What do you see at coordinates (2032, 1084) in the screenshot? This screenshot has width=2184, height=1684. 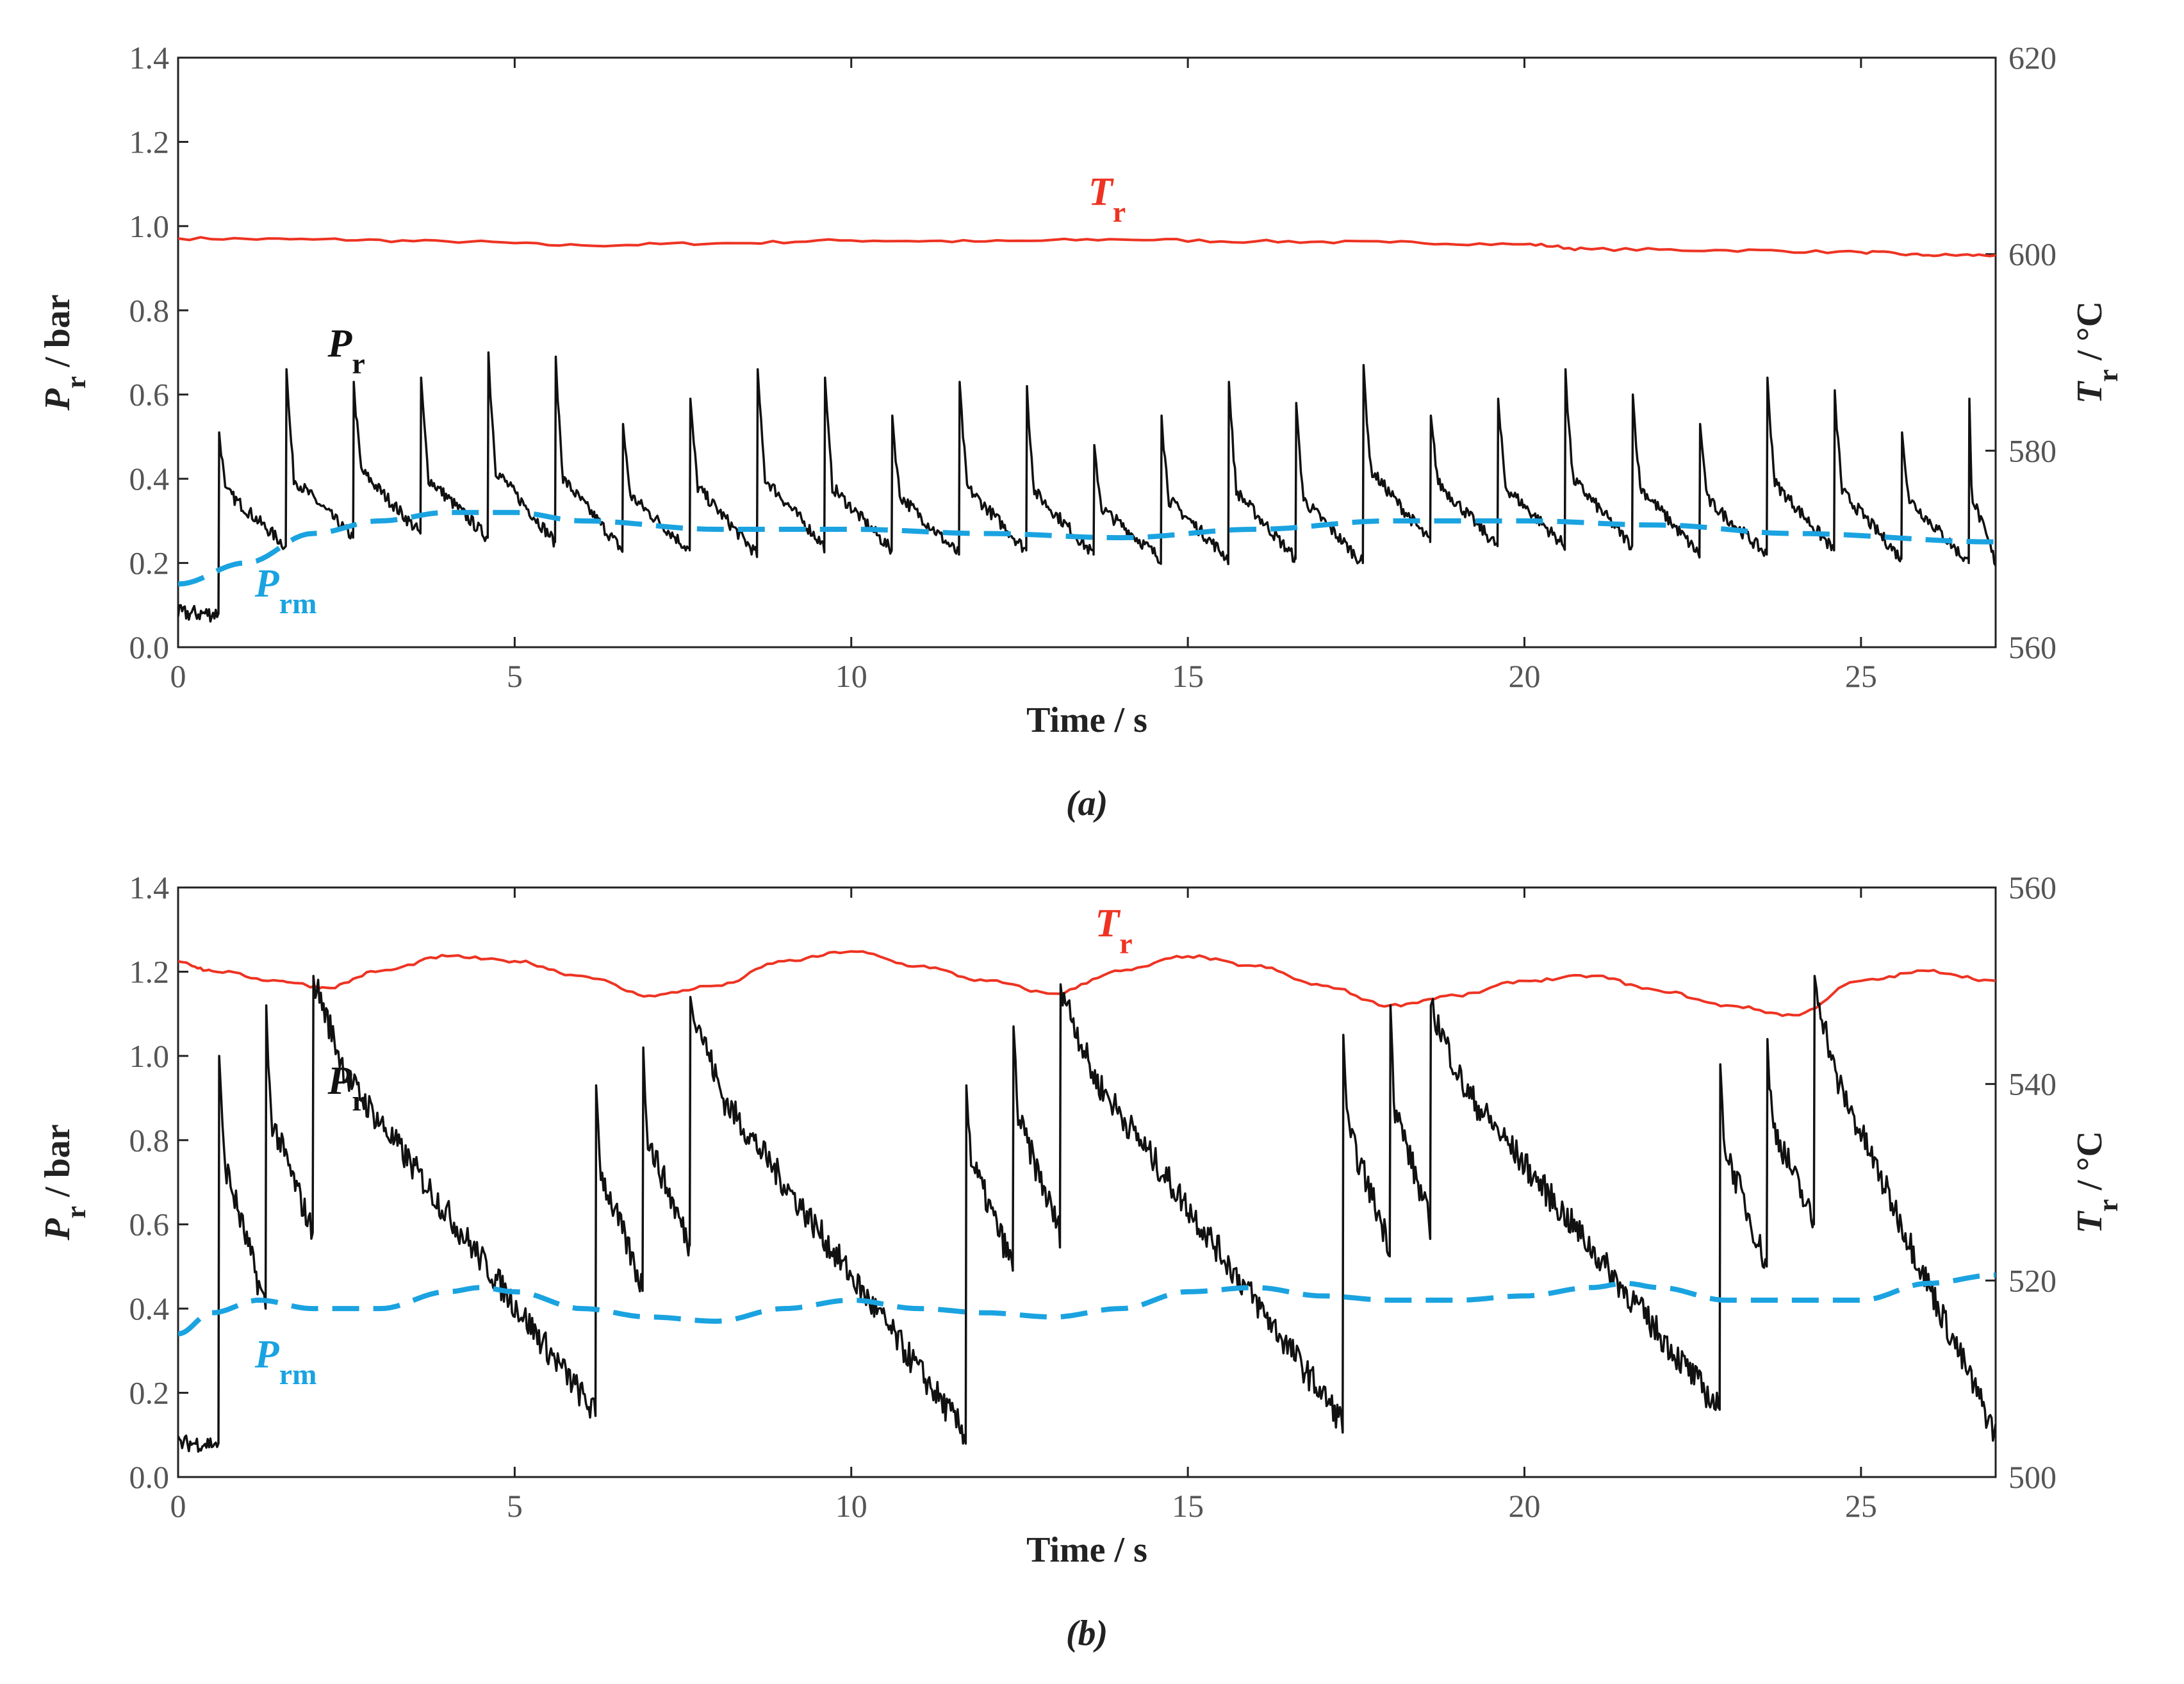 I see `y-right-tick-label: 540` at bounding box center [2032, 1084].